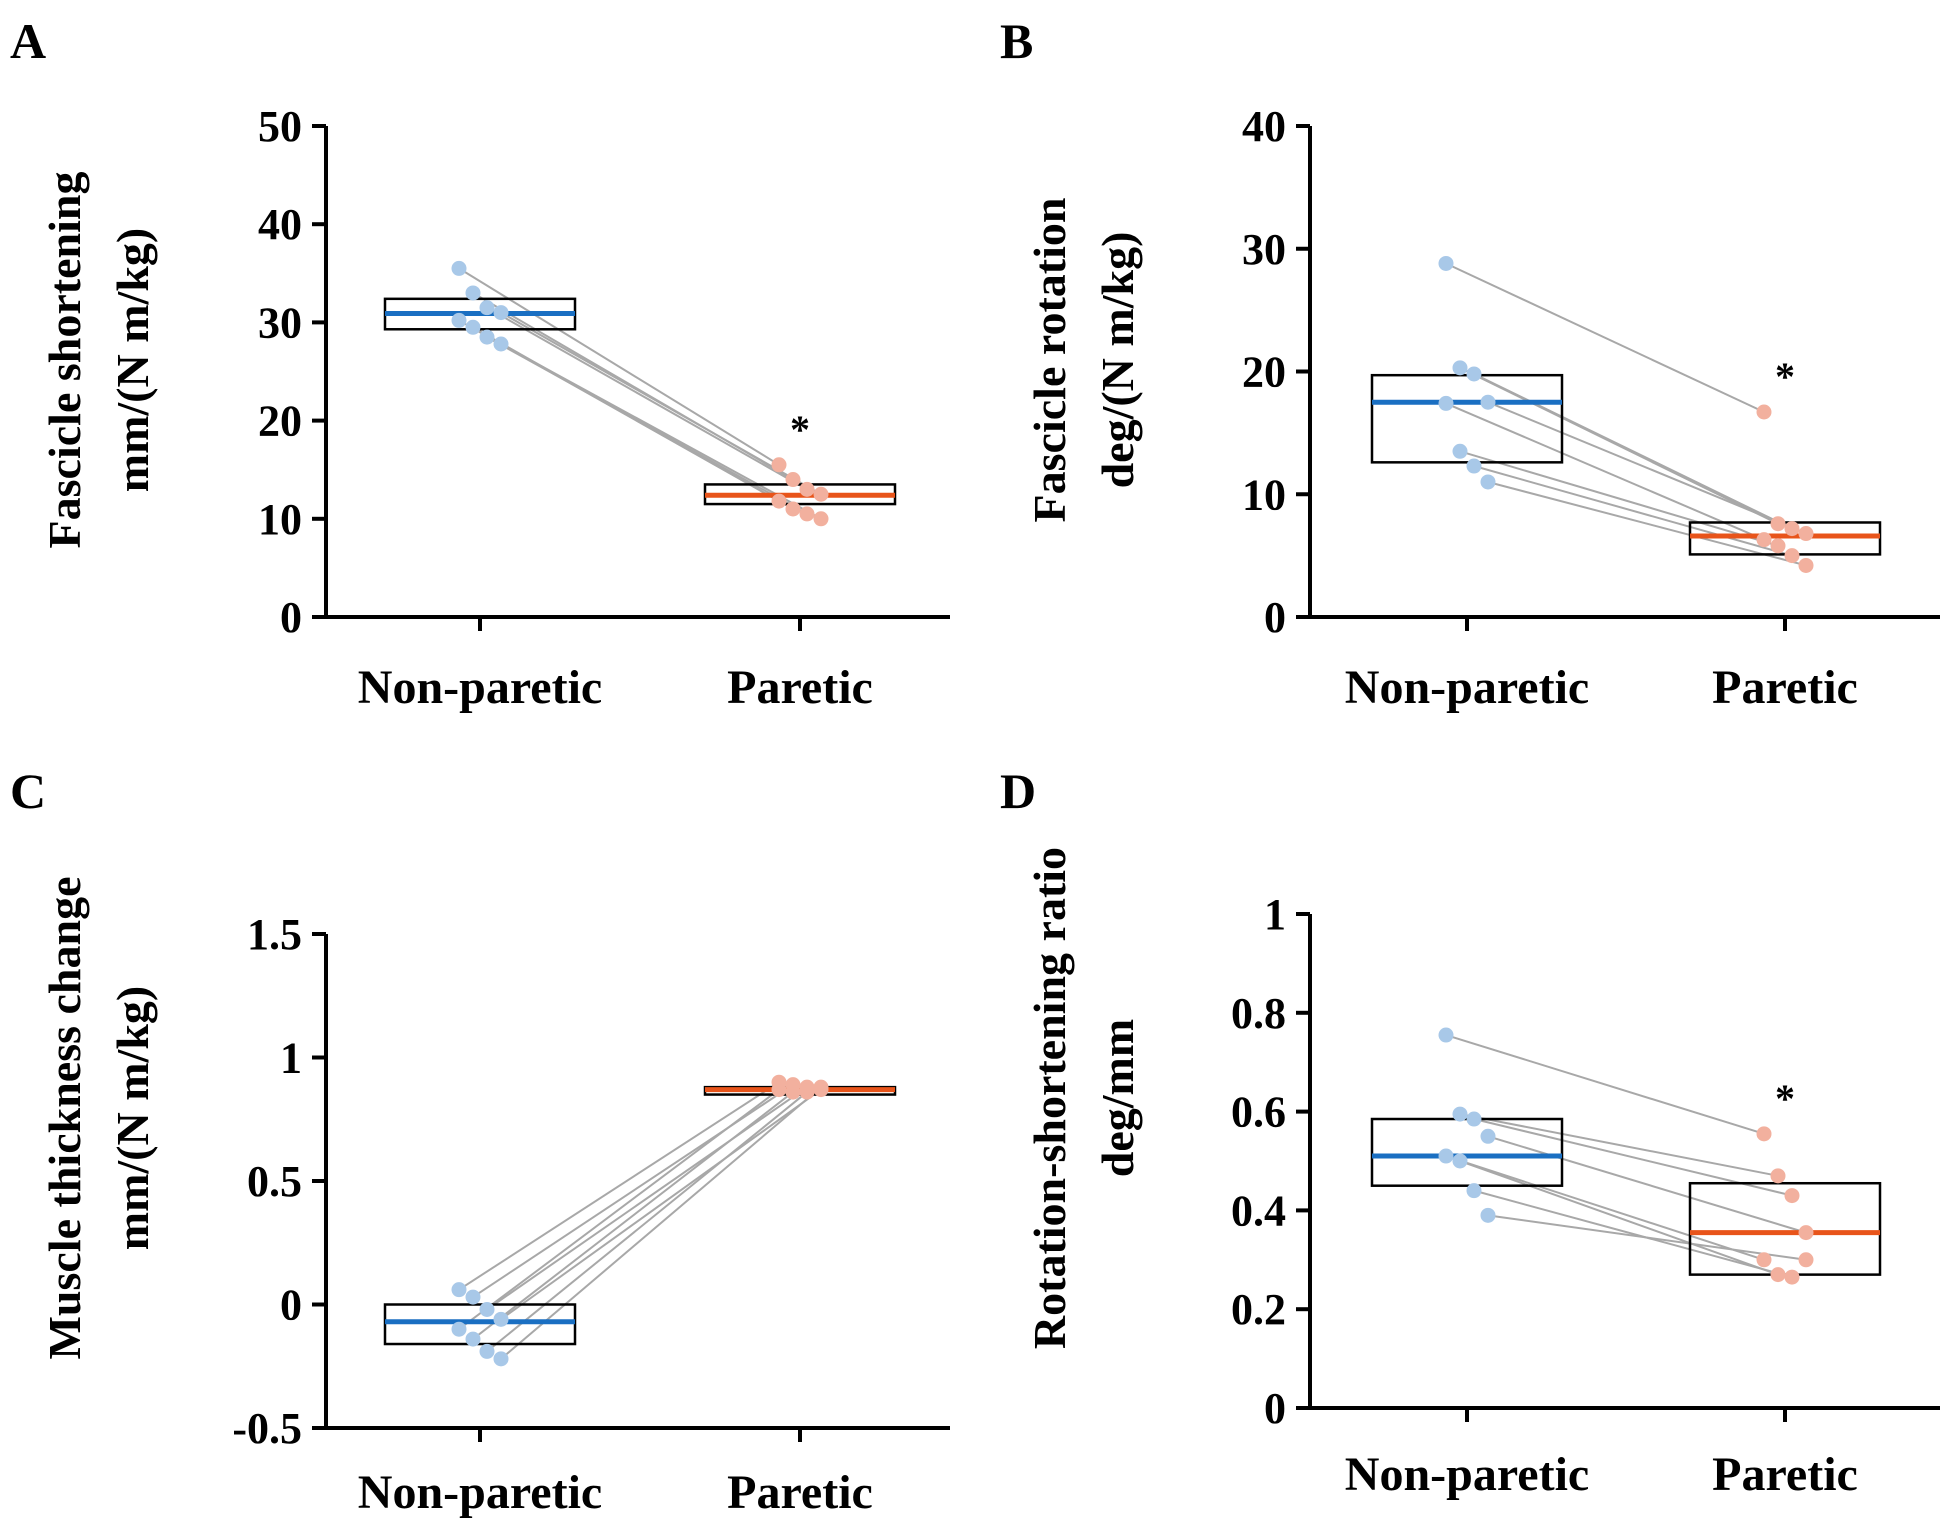 The image size is (1950, 1531). What do you see at coordinates (1117, 360) in the screenshot?
I see `y-axis-unit: deg/(N m/kg)` at bounding box center [1117, 360].